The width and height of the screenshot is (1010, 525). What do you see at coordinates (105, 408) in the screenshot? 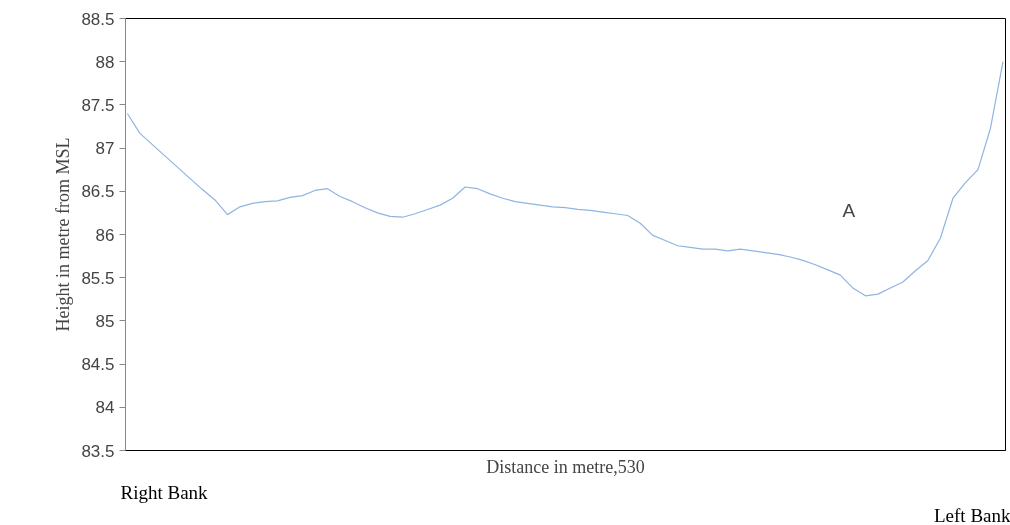
I see `y-tick-label: 84` at bounding box center [105, 408].